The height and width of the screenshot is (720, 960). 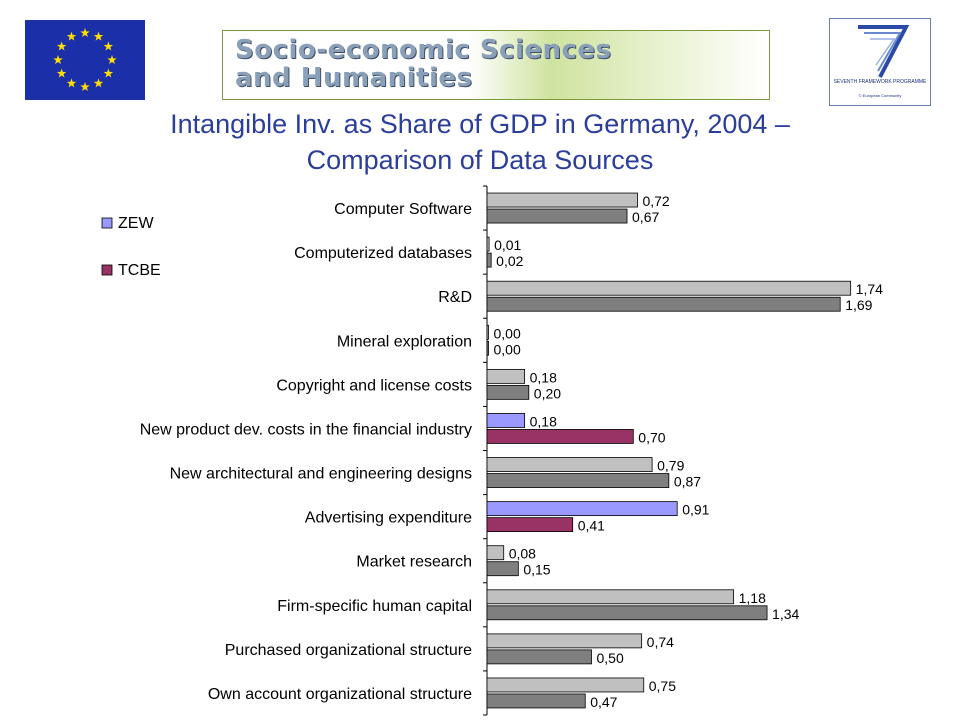 What do you see at coordinates (655, 201) in the screenshot?
I see `data-label: 0,72` at bounding box center [655, 201].